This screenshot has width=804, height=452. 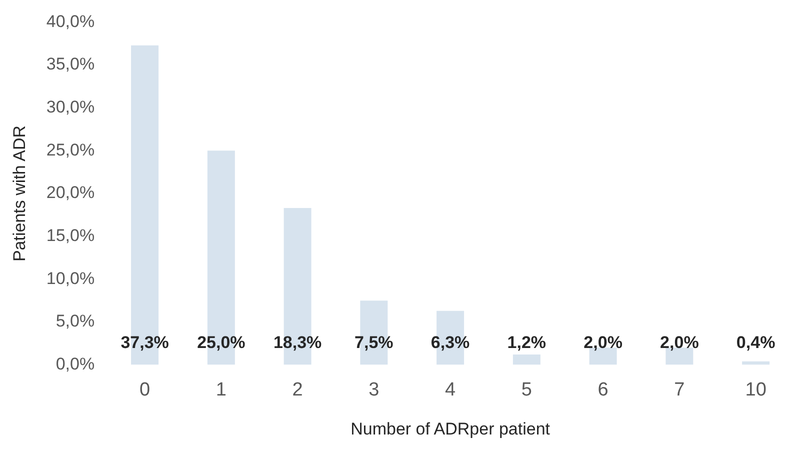 I want to click on x-tick-label: 10, so click(x=755, y=389).